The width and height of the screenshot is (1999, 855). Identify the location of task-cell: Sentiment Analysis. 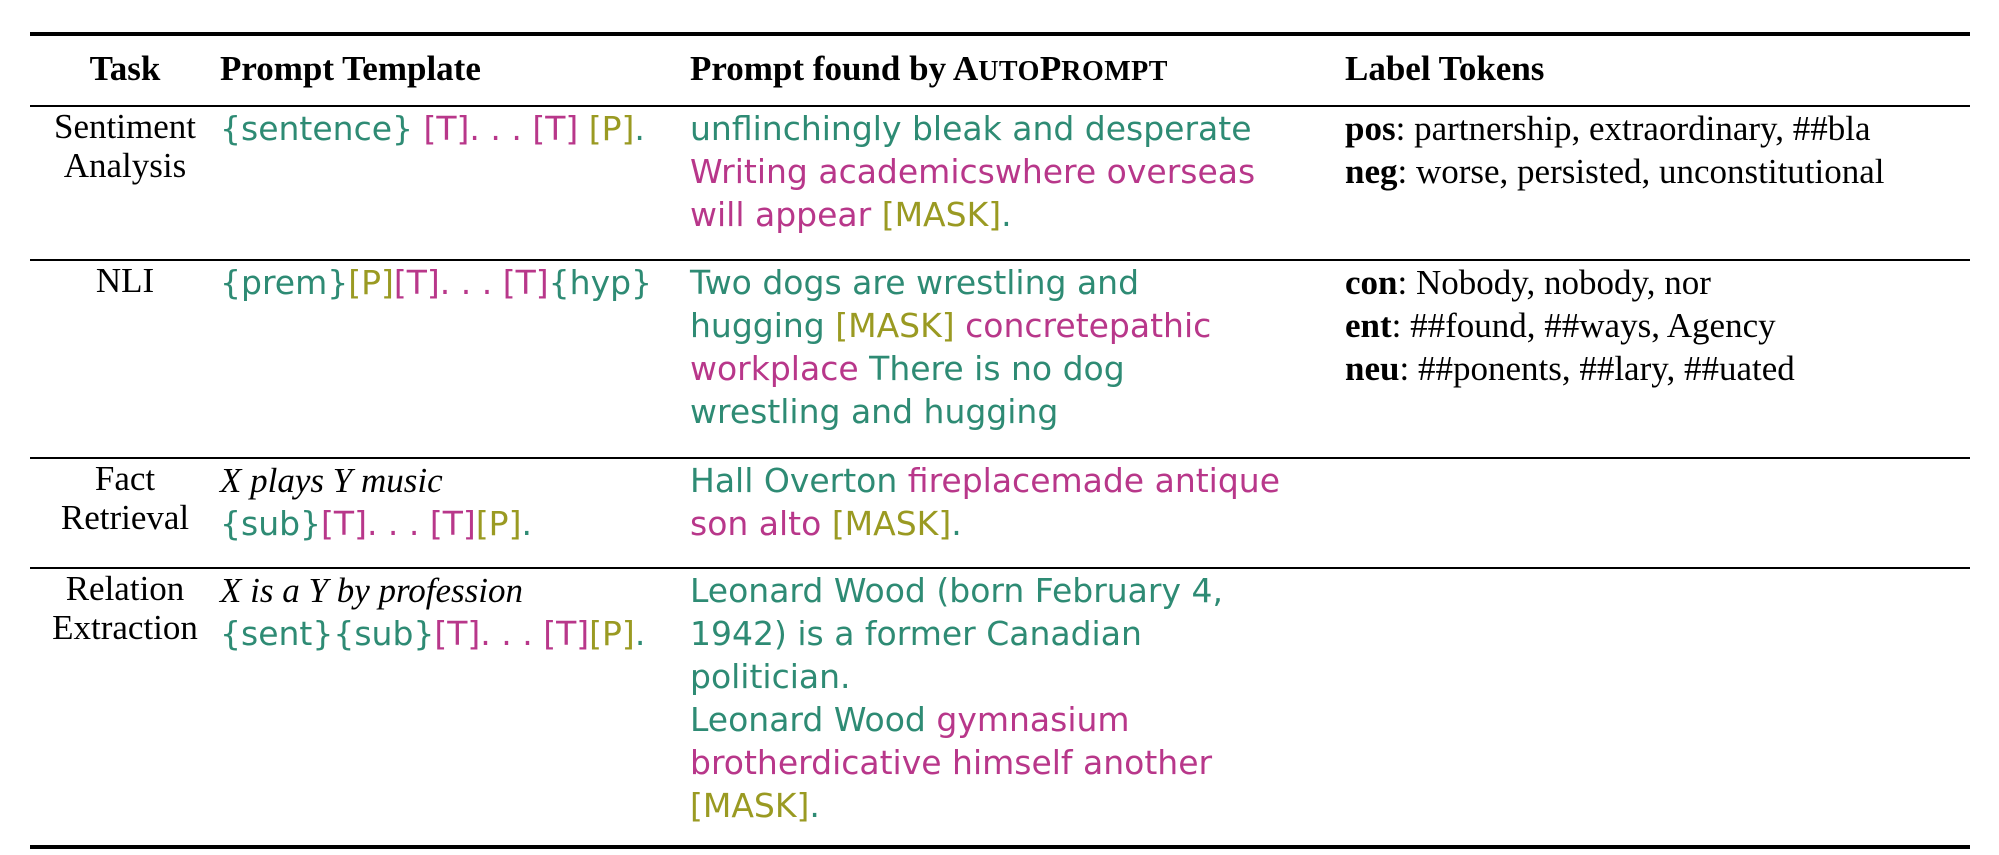
(125, 146).